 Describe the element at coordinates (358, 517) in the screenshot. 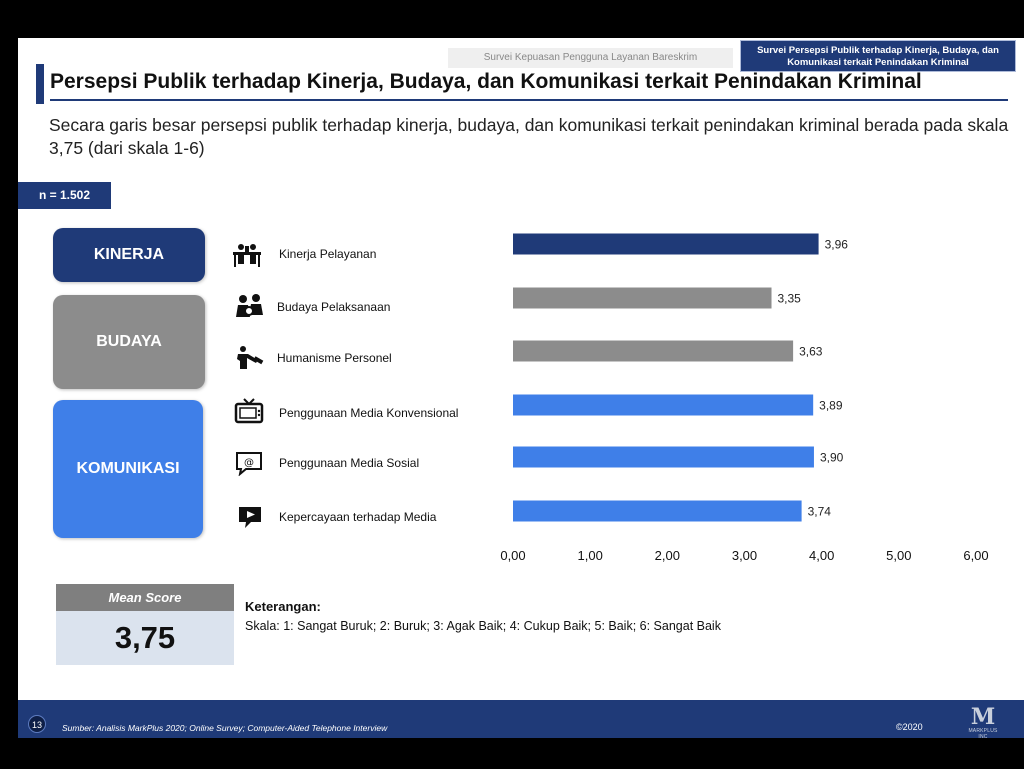

I see `item-label-kepercayaan-media: Kepercayaan terhadap Media` at that location.